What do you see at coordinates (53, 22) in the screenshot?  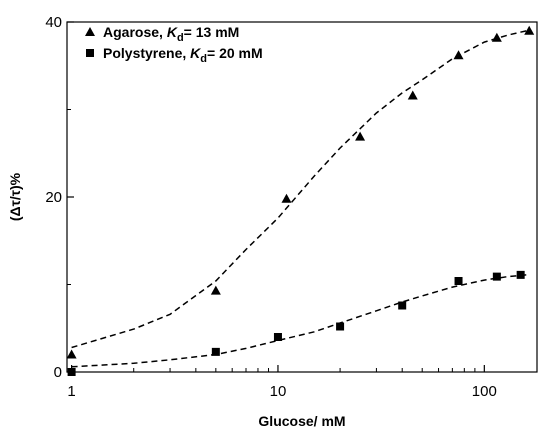 I see `y-tick-label: 40` at bounding box center [53, 22].